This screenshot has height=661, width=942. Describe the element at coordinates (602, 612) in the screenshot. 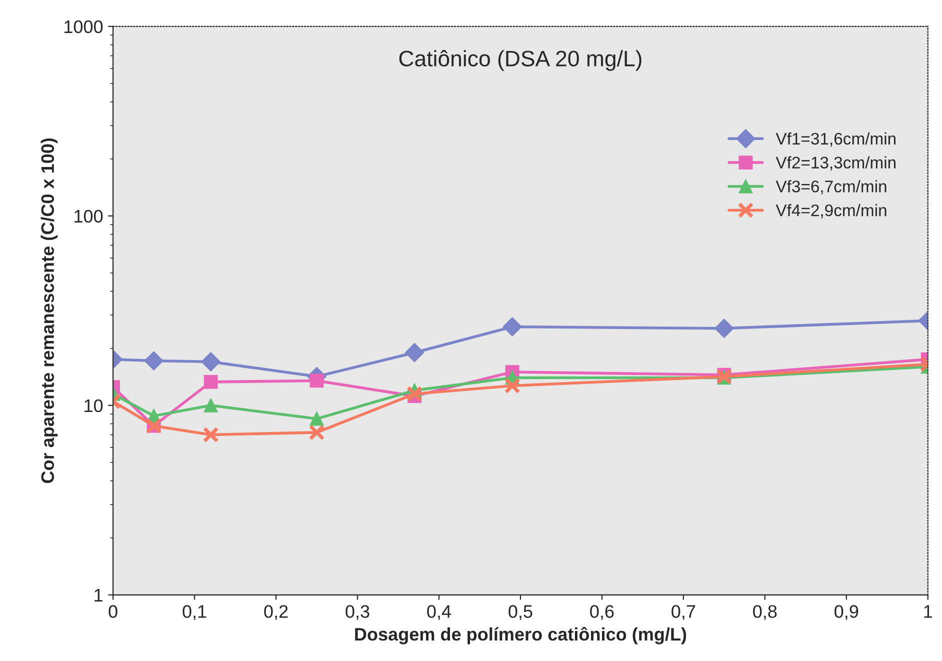

I see `x-tick-label: 0,6` at that location.